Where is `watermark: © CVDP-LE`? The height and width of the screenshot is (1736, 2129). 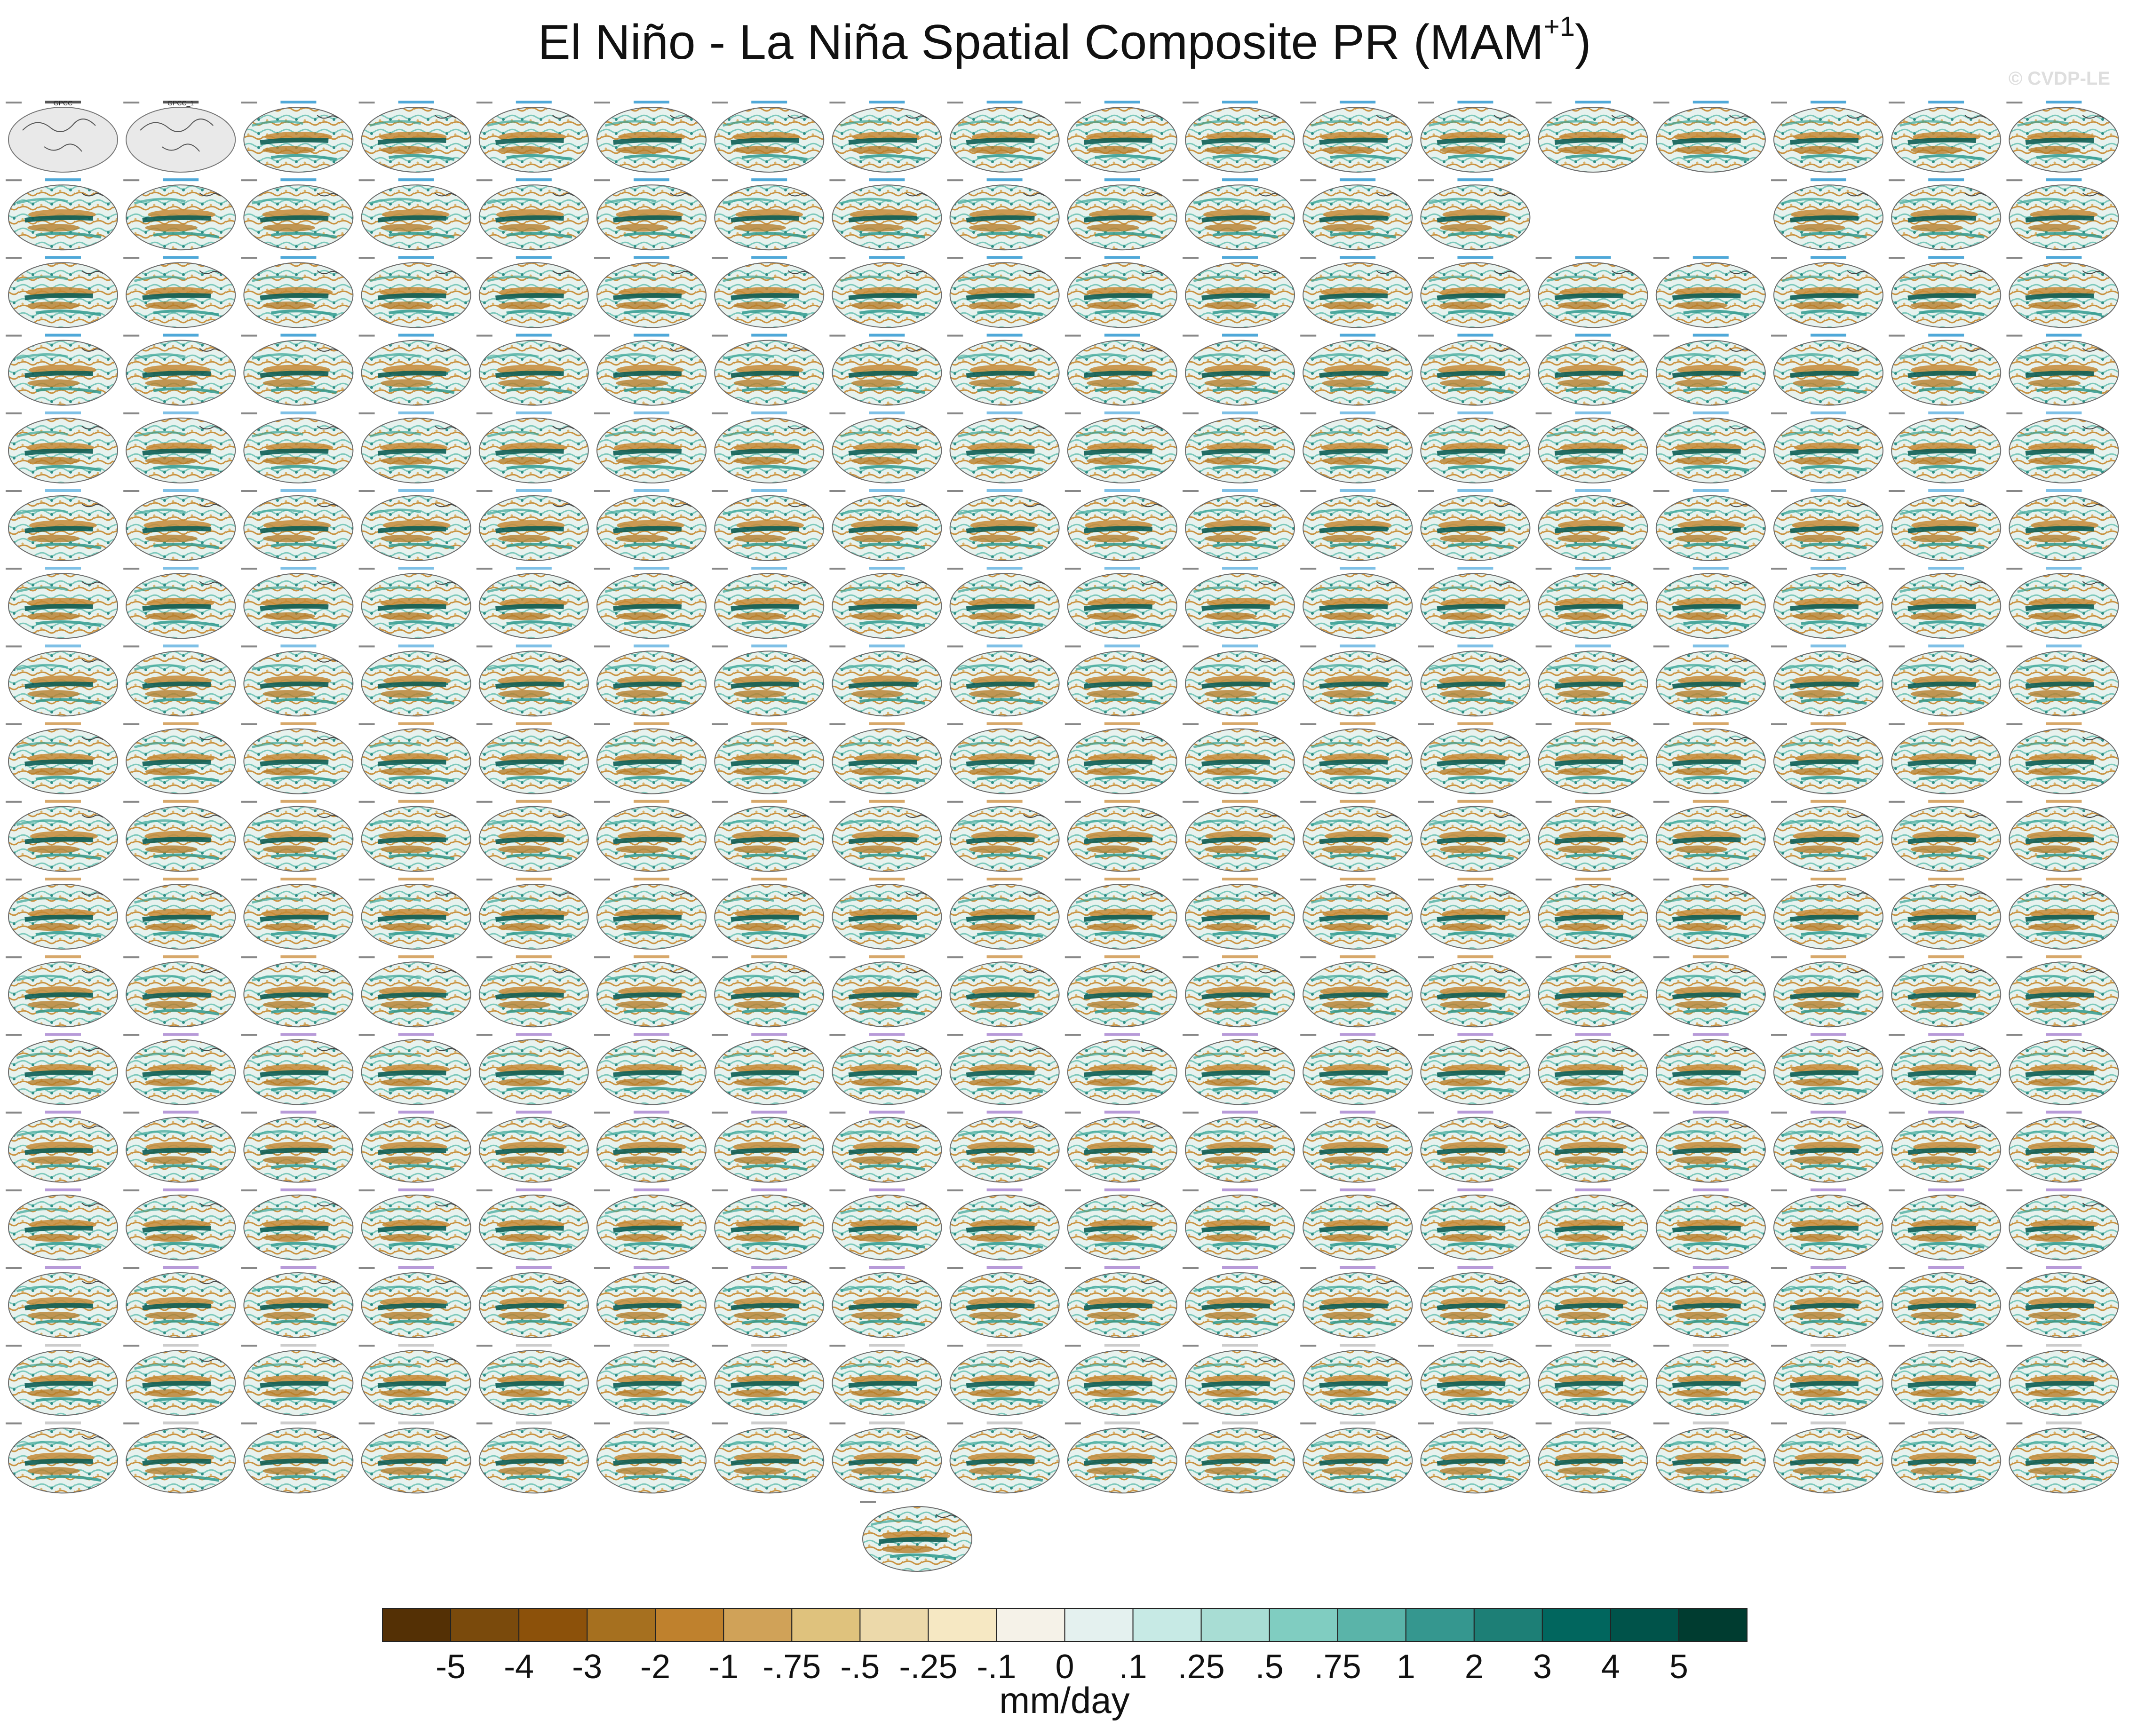 watermark: © CVDP-LE is located at coordinates (2059, 78).